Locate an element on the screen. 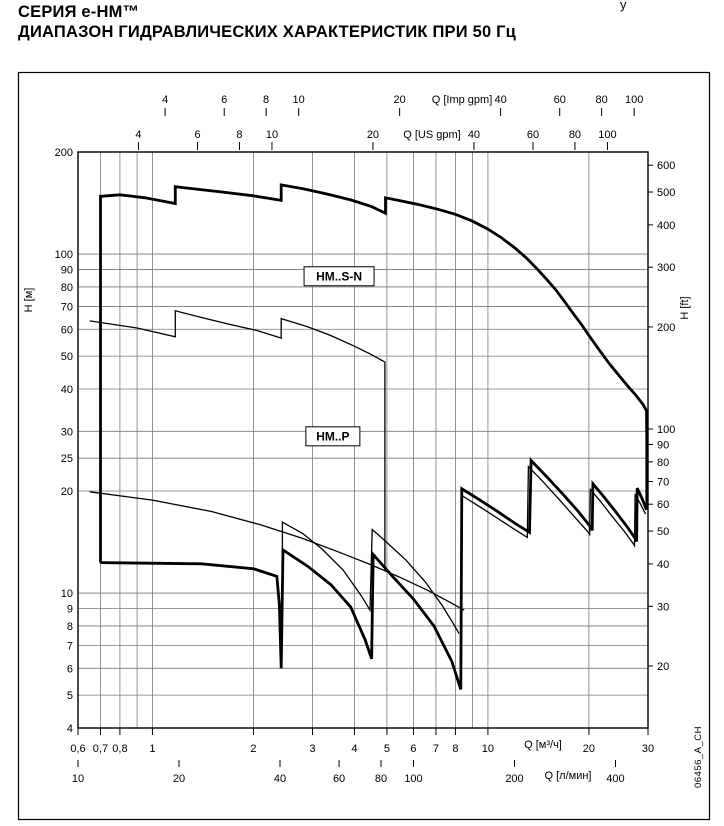 The width and height of the screenshot is (724, 826). x-axis-us-gpm: 4 6 8 10 20 40 60 80 100 Q [US gpm] is located at coordinates (376, 139).